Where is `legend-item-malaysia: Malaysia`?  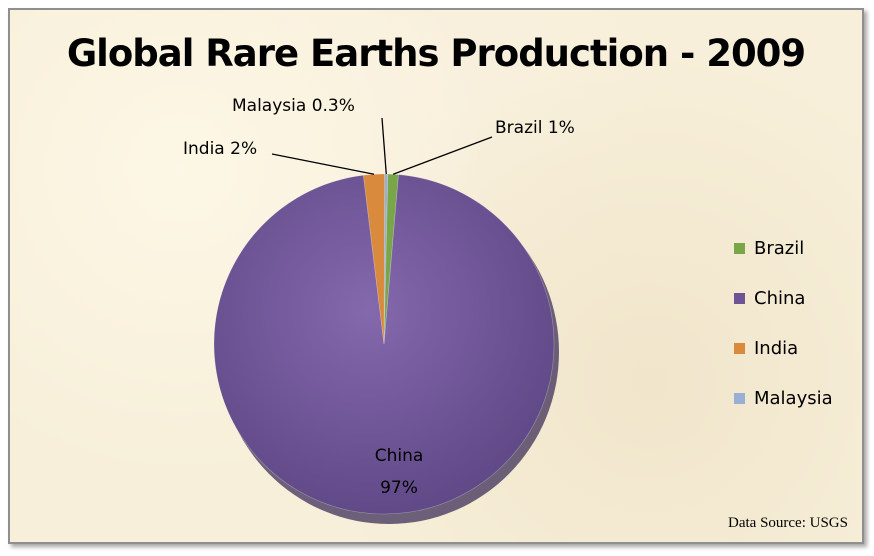 legend-item-malaysia: Malaysia is located at coordinates (783, 398).